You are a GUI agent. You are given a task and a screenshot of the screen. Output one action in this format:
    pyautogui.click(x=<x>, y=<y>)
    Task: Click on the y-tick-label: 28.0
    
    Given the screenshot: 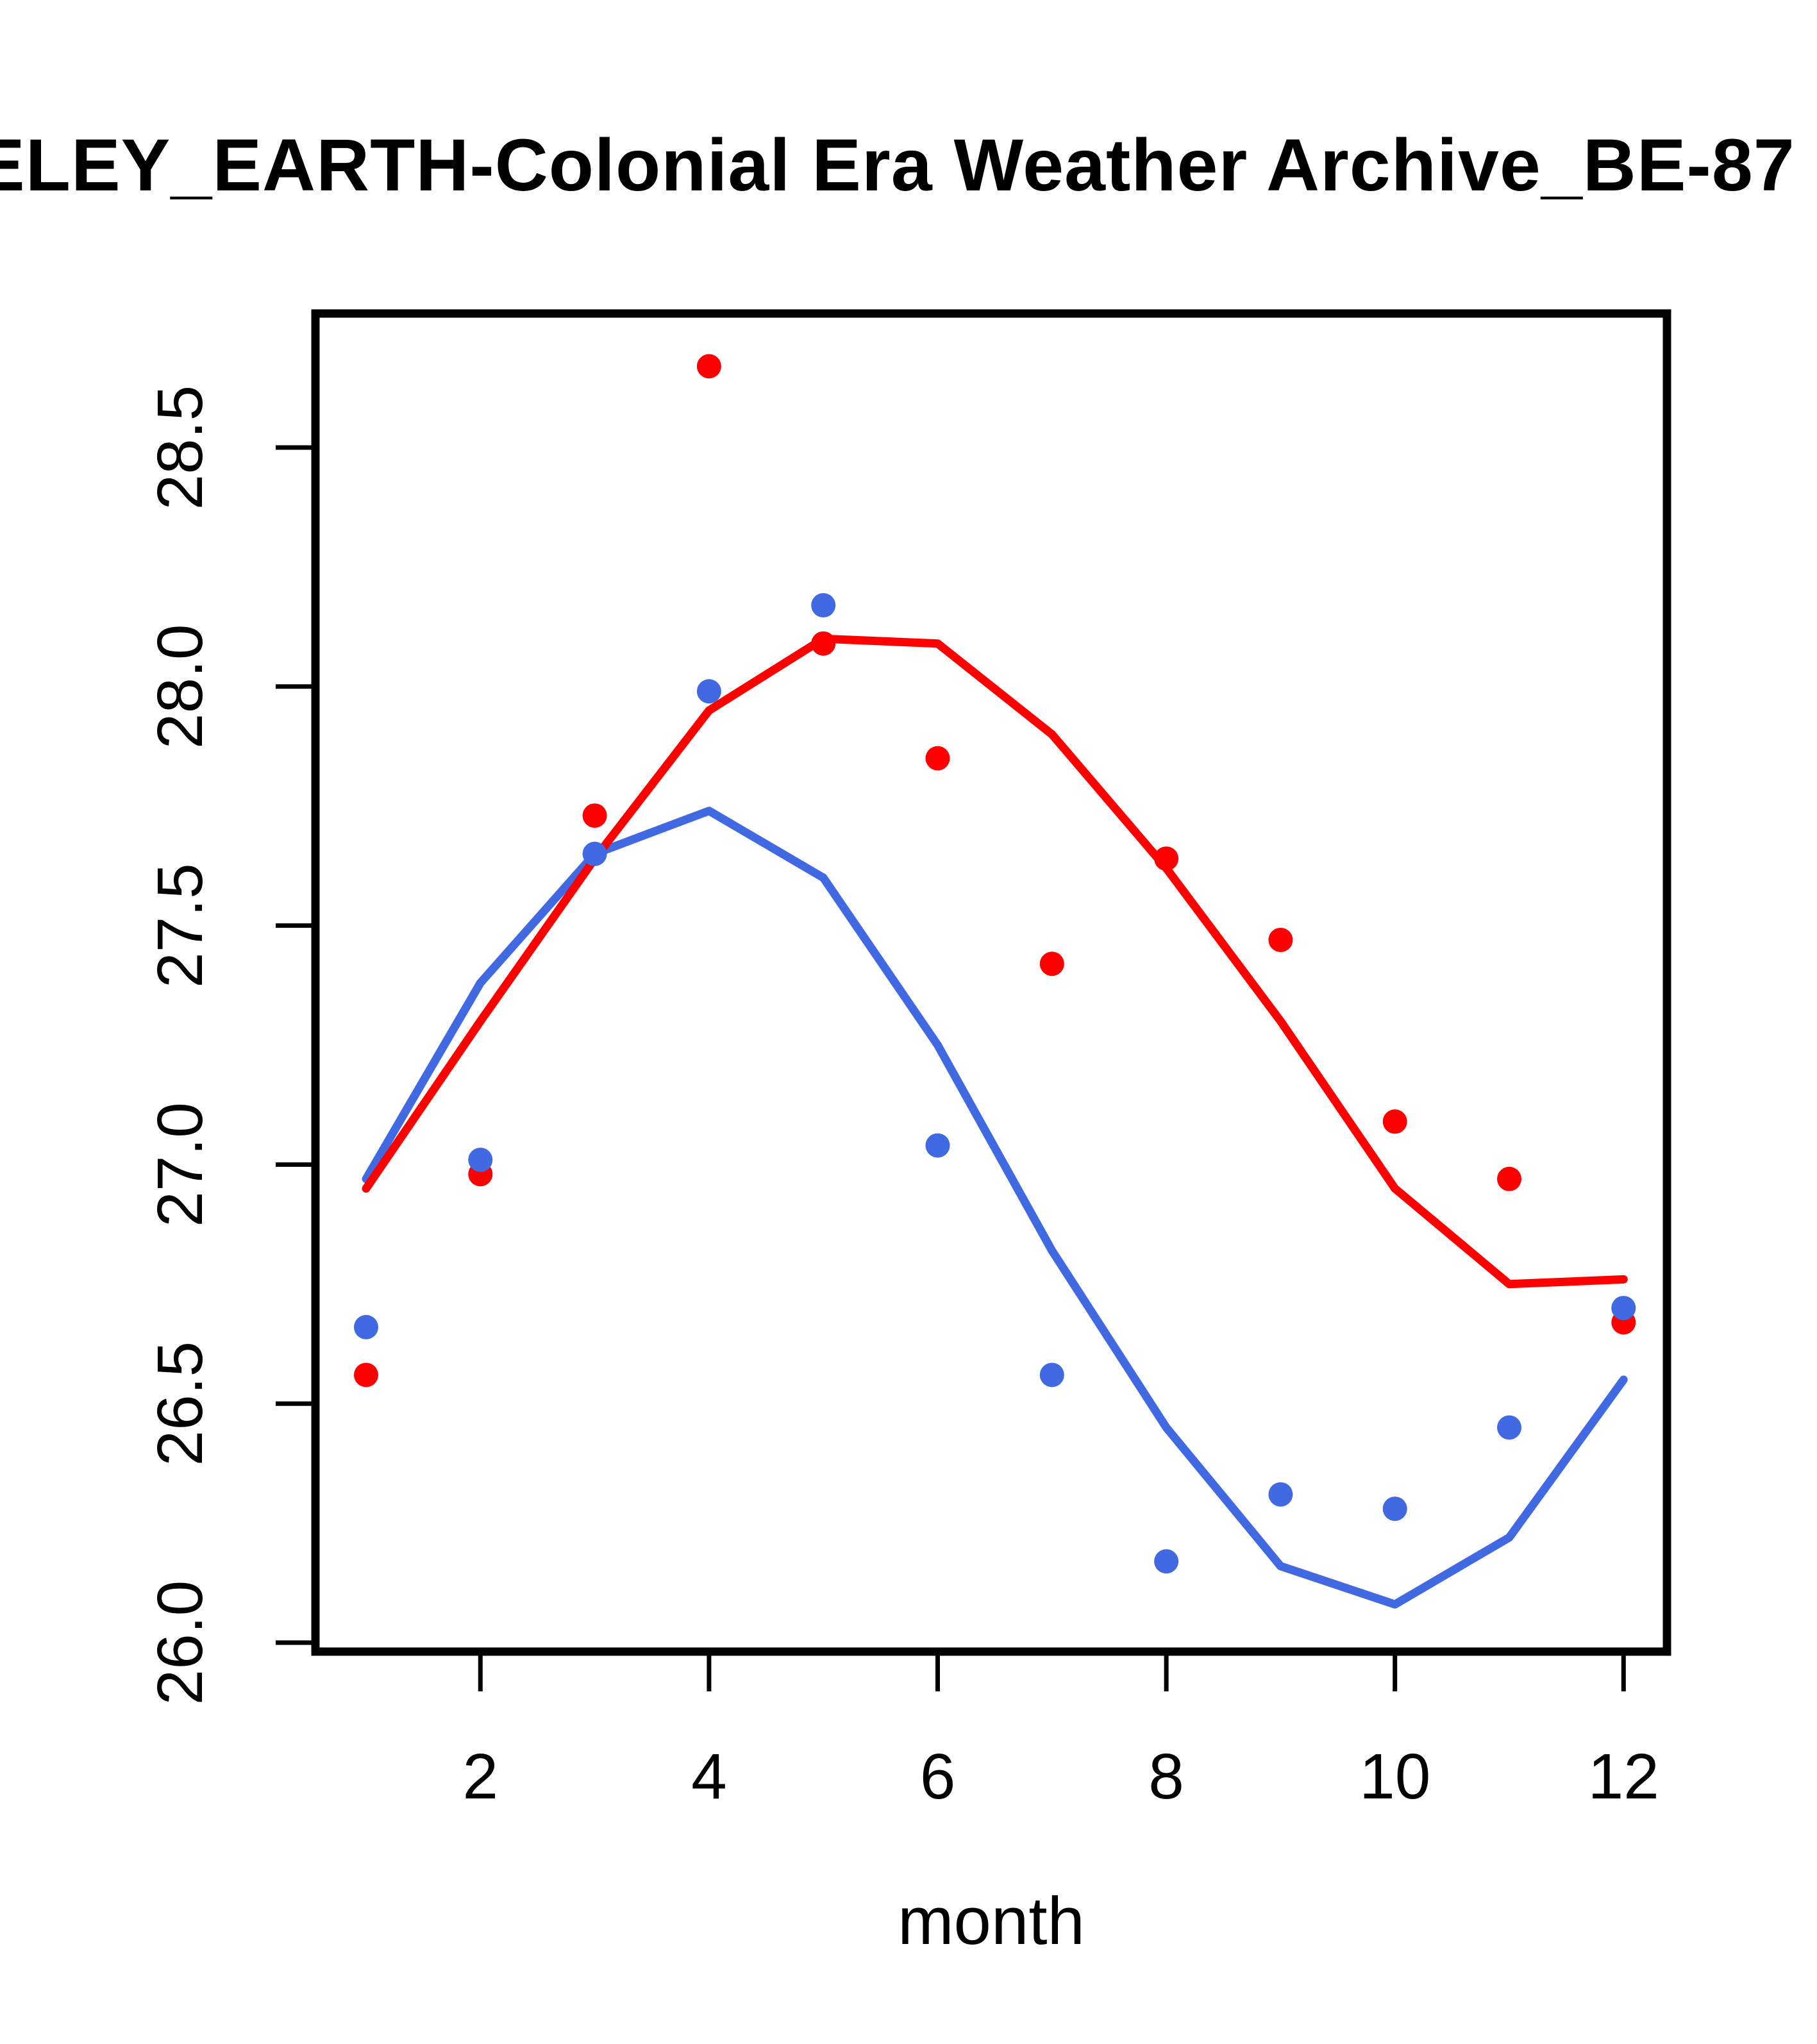 What is the action you would take?
    pyautogui.click(x=180, y=687)
    